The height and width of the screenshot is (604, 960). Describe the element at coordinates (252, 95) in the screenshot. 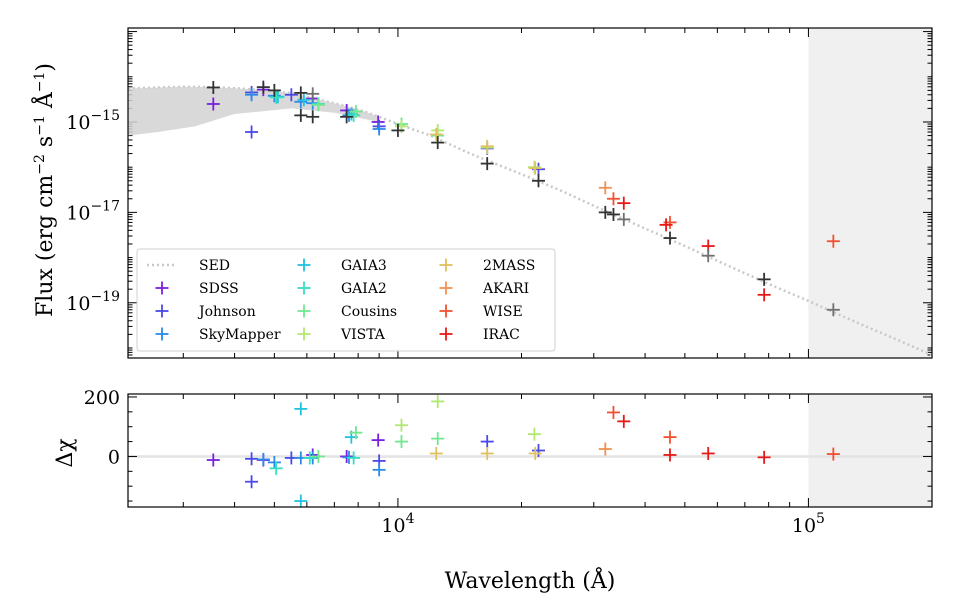

I see `point-skymapper` at that location.